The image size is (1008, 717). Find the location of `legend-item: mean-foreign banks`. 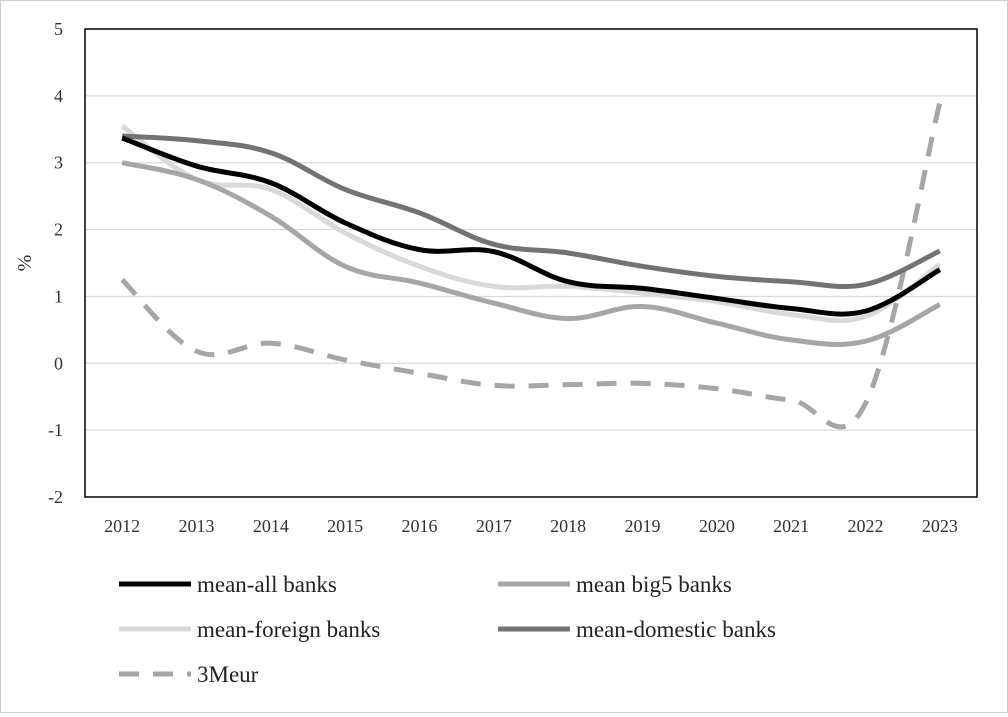

legend-item: mean-foreign banks is located at coordinates (249, 629).